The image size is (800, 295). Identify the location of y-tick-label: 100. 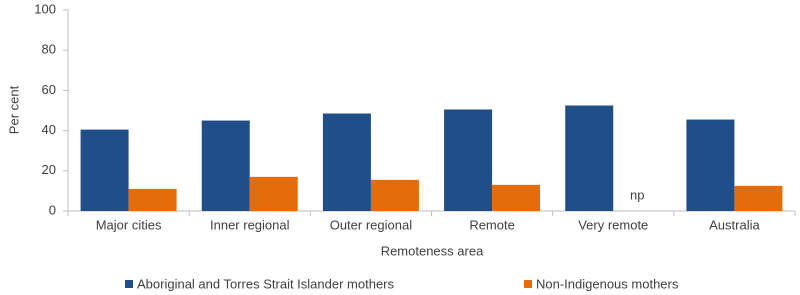
(45, 8).